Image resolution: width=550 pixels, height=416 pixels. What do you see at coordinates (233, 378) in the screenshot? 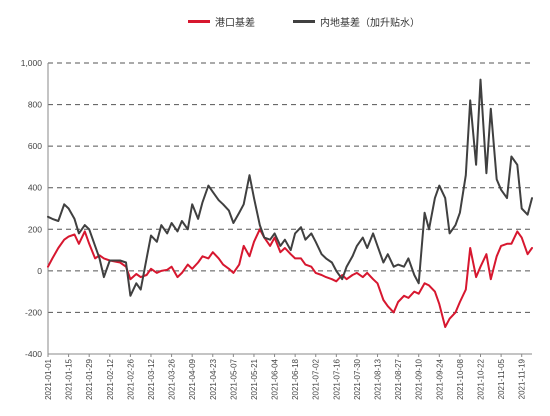
I see `x-tick-label: 2021-05-07` at bounding box center [233, 378].